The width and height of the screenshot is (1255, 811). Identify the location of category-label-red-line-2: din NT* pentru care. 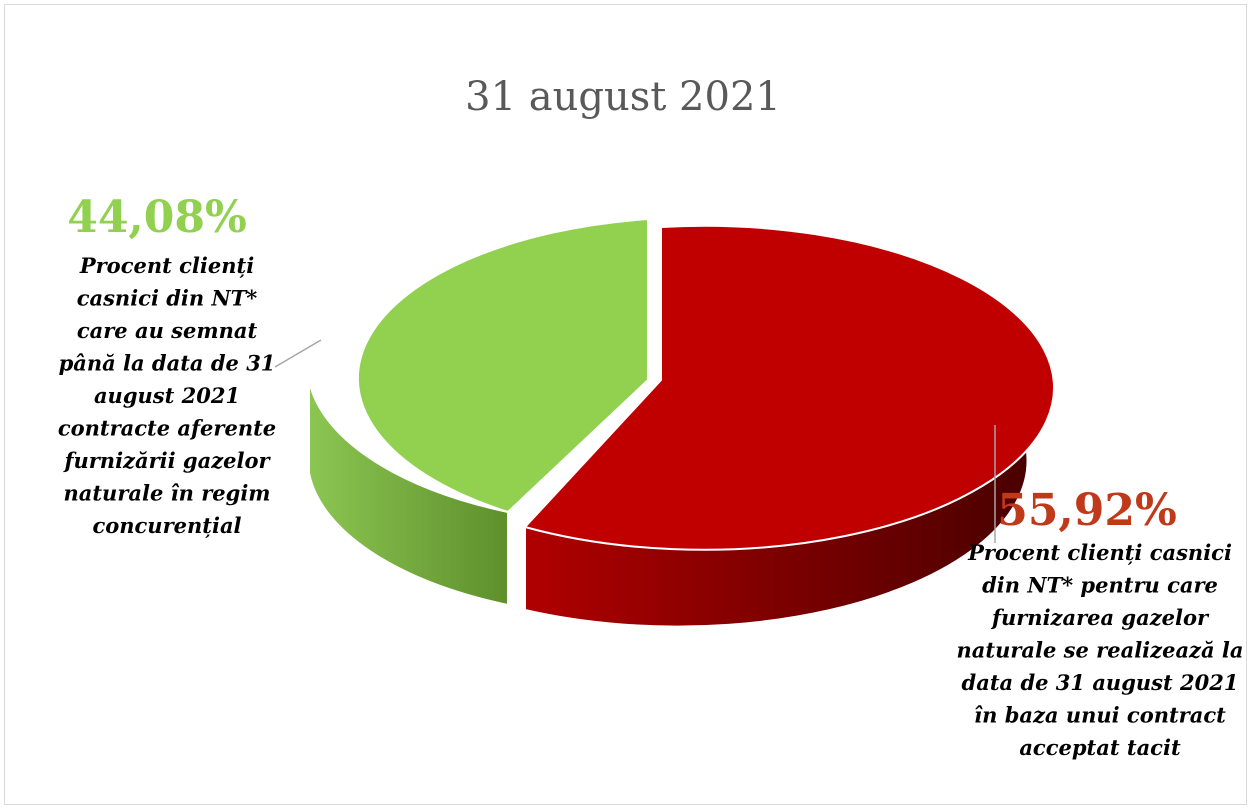
(1100, 585).